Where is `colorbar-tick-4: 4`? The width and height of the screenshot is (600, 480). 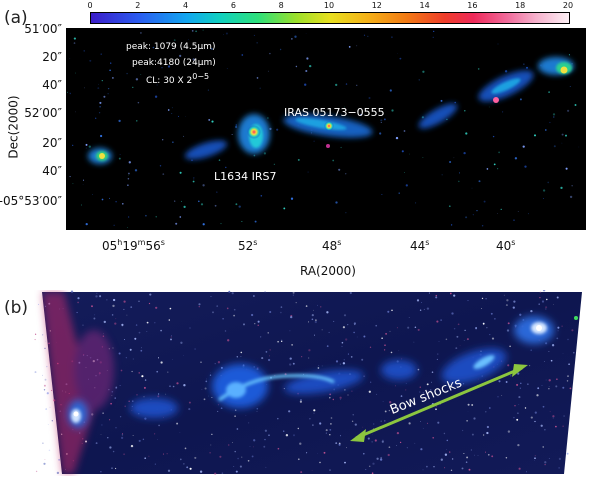
colorbar-tick-4: 4 is located at coordinates (186, 5).